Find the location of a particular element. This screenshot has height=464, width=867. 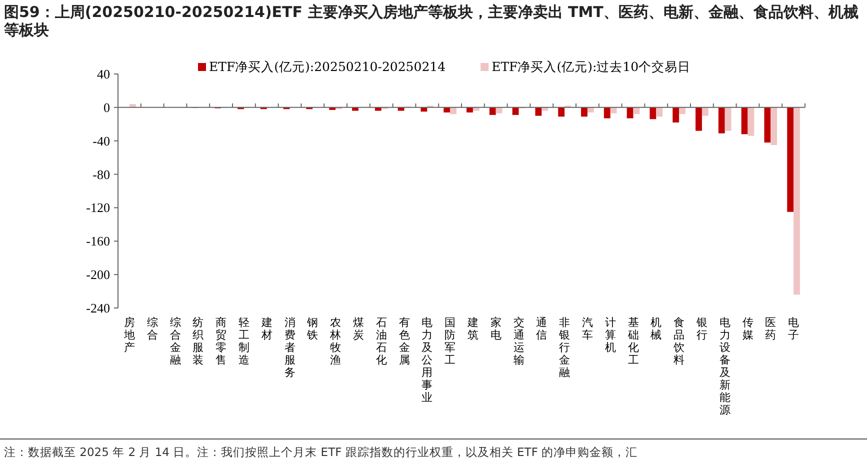

x-tick-label: 计算机 is located at coordinates (610, 335).